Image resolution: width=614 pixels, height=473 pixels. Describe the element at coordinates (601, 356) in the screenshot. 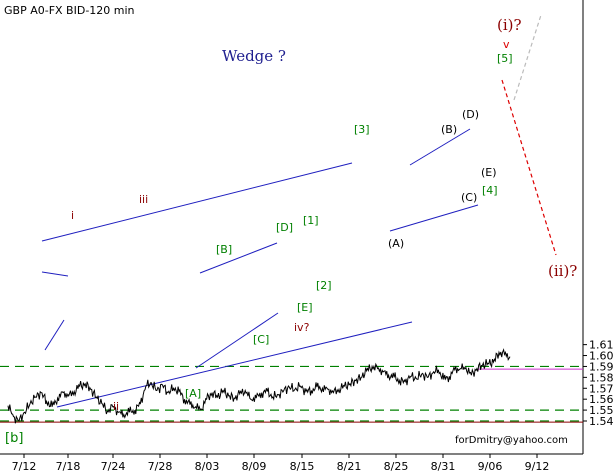

I see `y-tick-label-6: 1.60` at that location.